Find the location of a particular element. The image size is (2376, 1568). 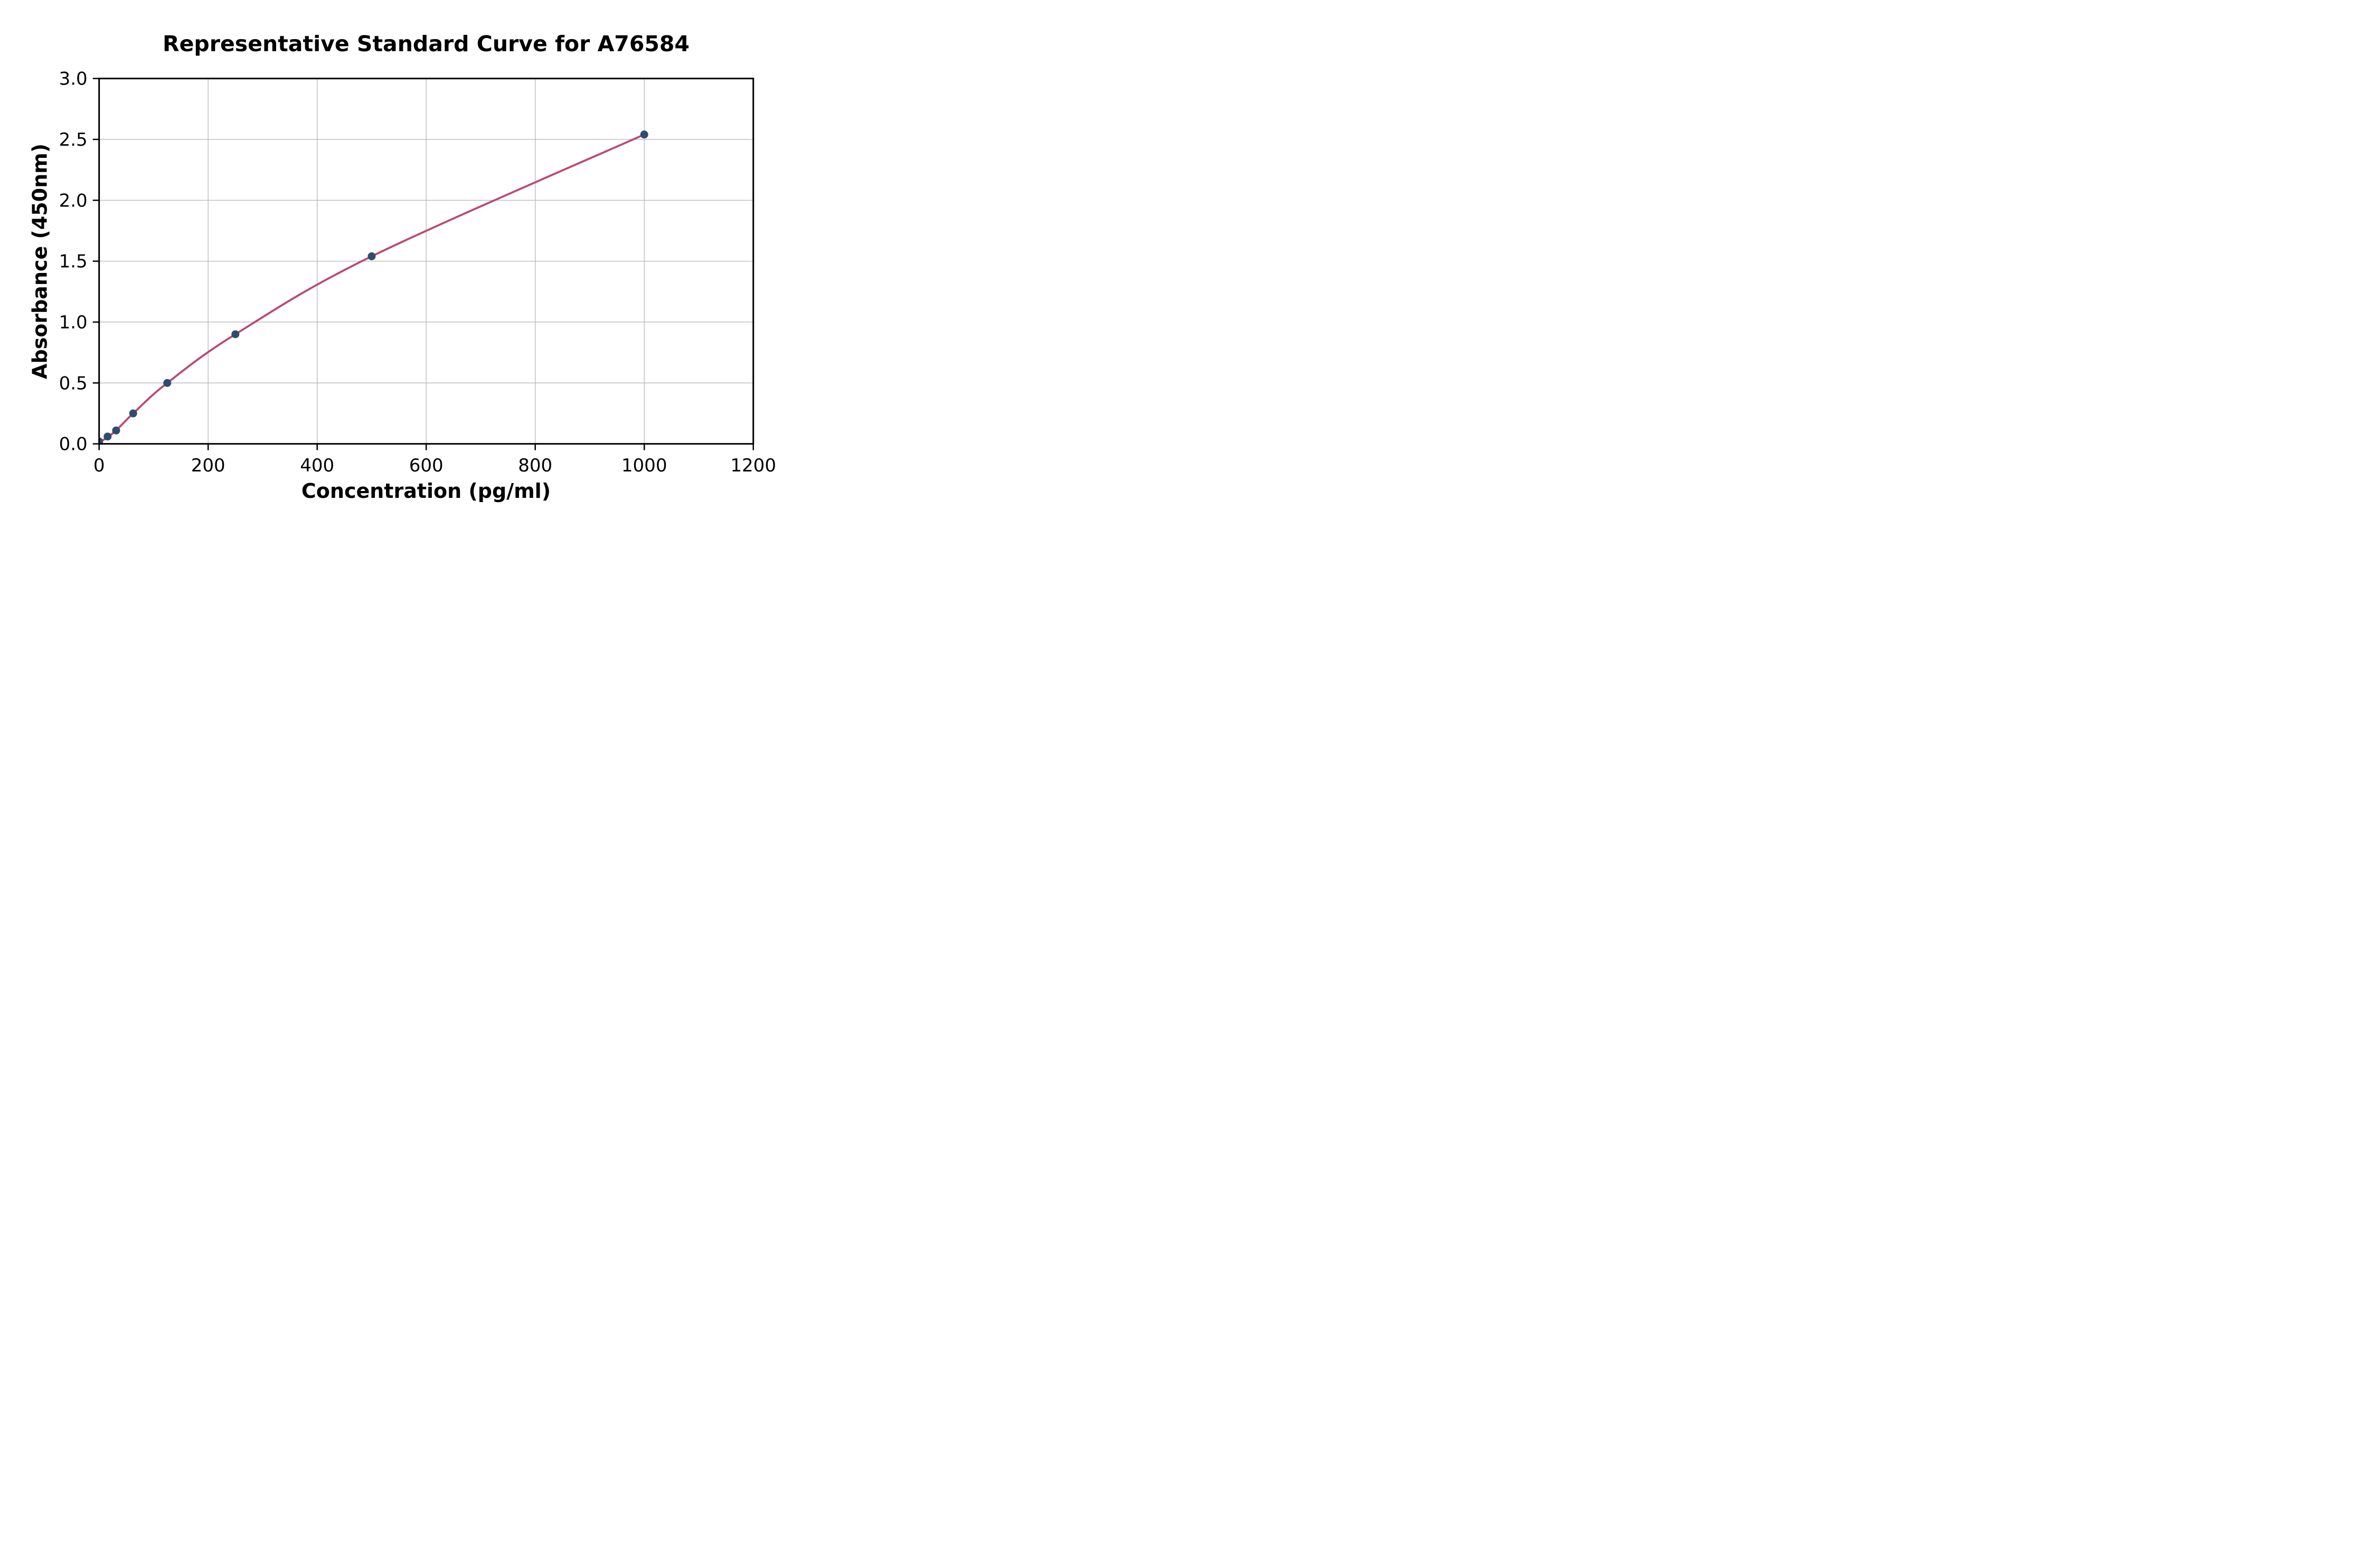

x-tick-label: 0 is located at coordinates (99, 465).